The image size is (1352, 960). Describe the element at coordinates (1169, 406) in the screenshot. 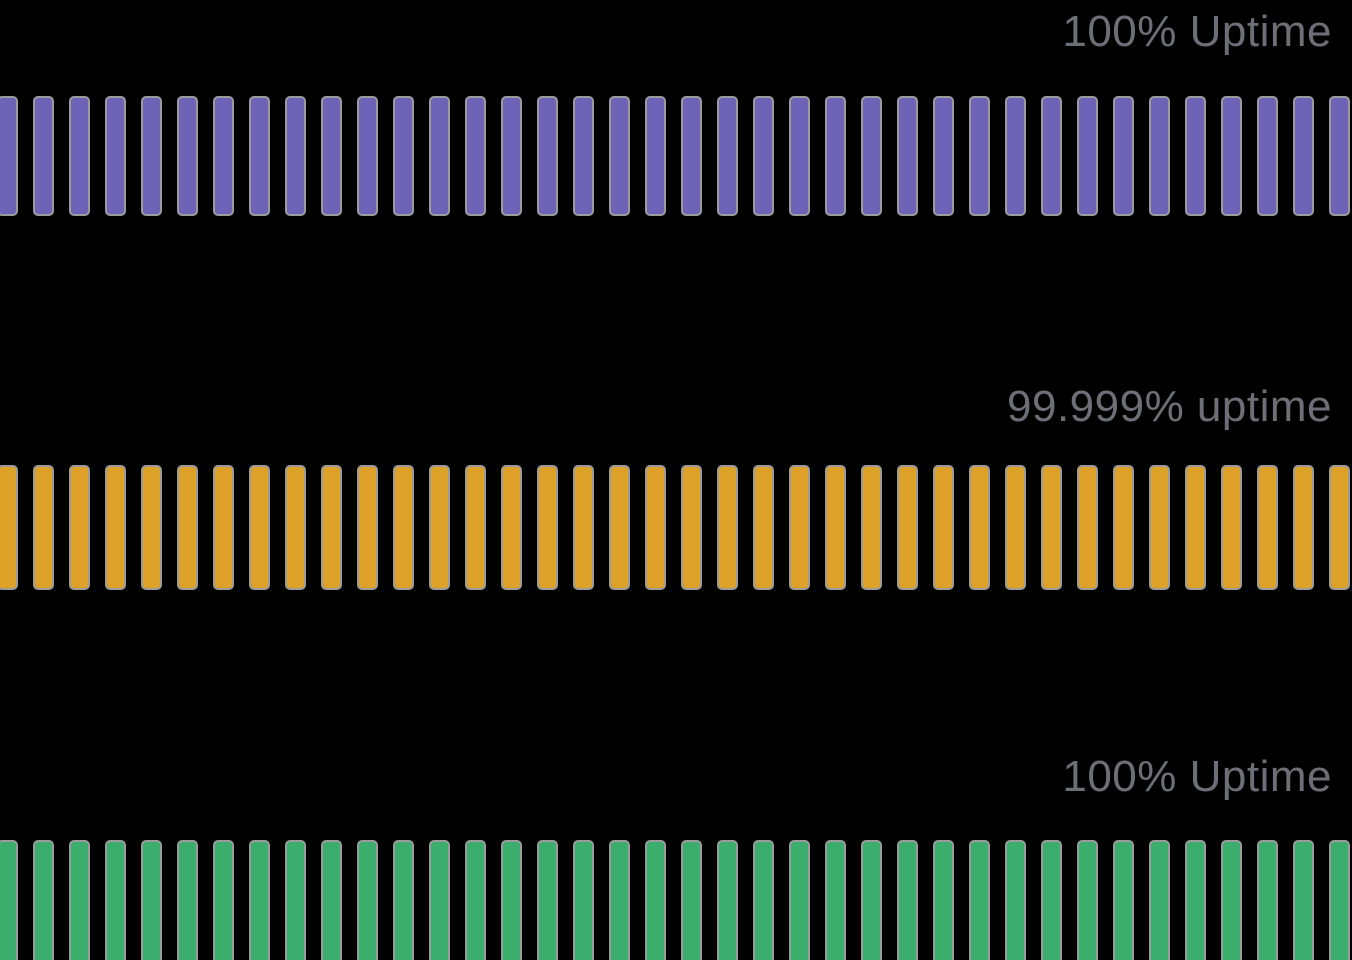

I see `uptime-label-service-2: 99.999% uptime` at that location.